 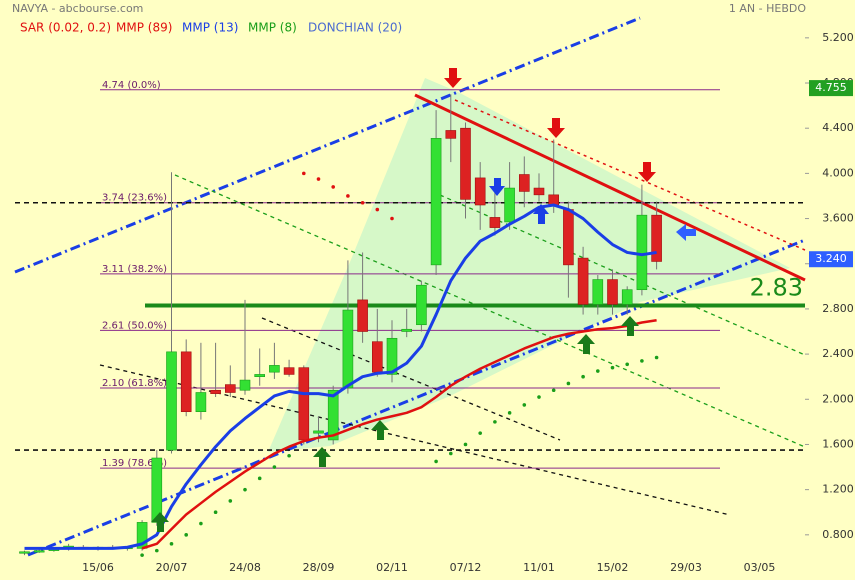 What do you see at coordinates (622, 275) in the screenshot?
I see `trend-green` at bounding box center [622, 275].